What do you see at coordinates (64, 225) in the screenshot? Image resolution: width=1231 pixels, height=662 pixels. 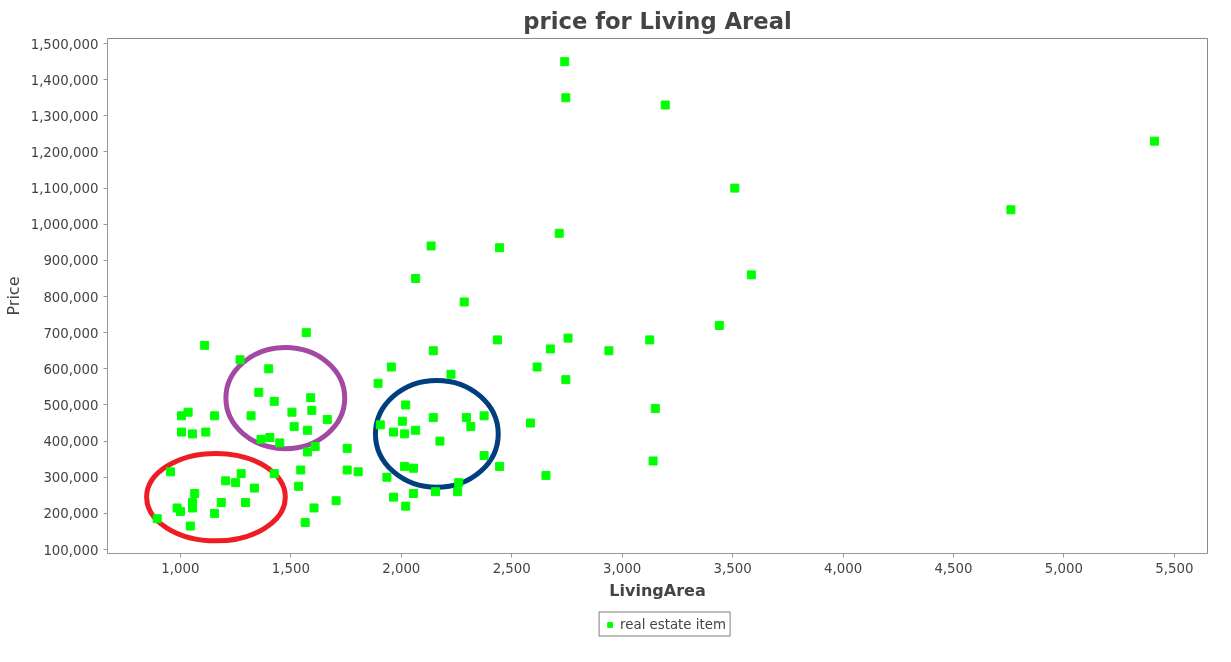 I see `y-tick-label: 1,000,000` at bounding box center [64, 225].